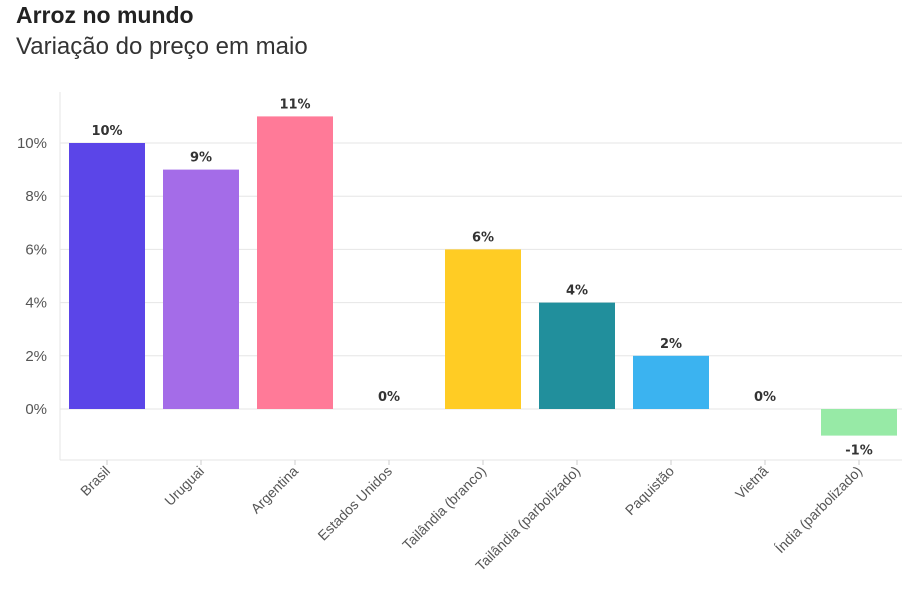  Describe the element at coordinates (649, 490) in the screenshot. I see `x-tick-label: Paquistão` at that location.